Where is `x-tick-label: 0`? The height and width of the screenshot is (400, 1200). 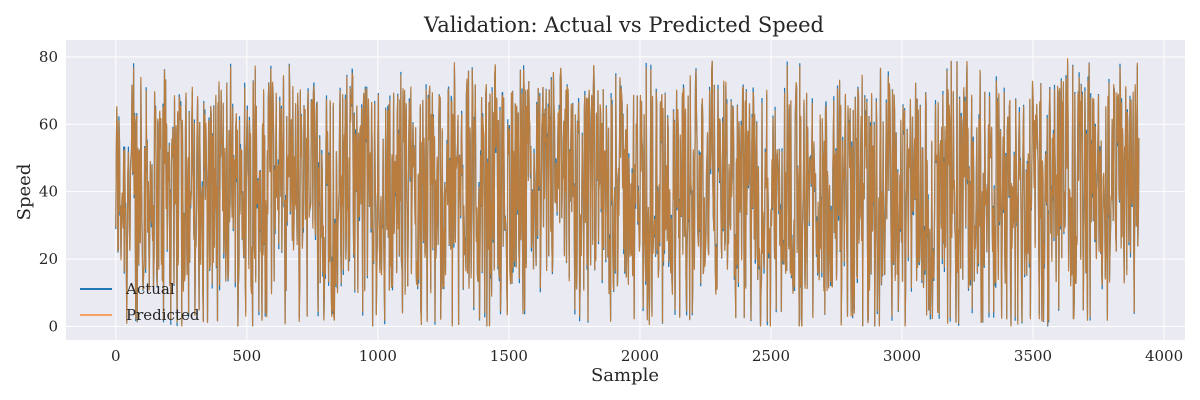
x-tick-label: 0 is located at coordinates (116, 356).